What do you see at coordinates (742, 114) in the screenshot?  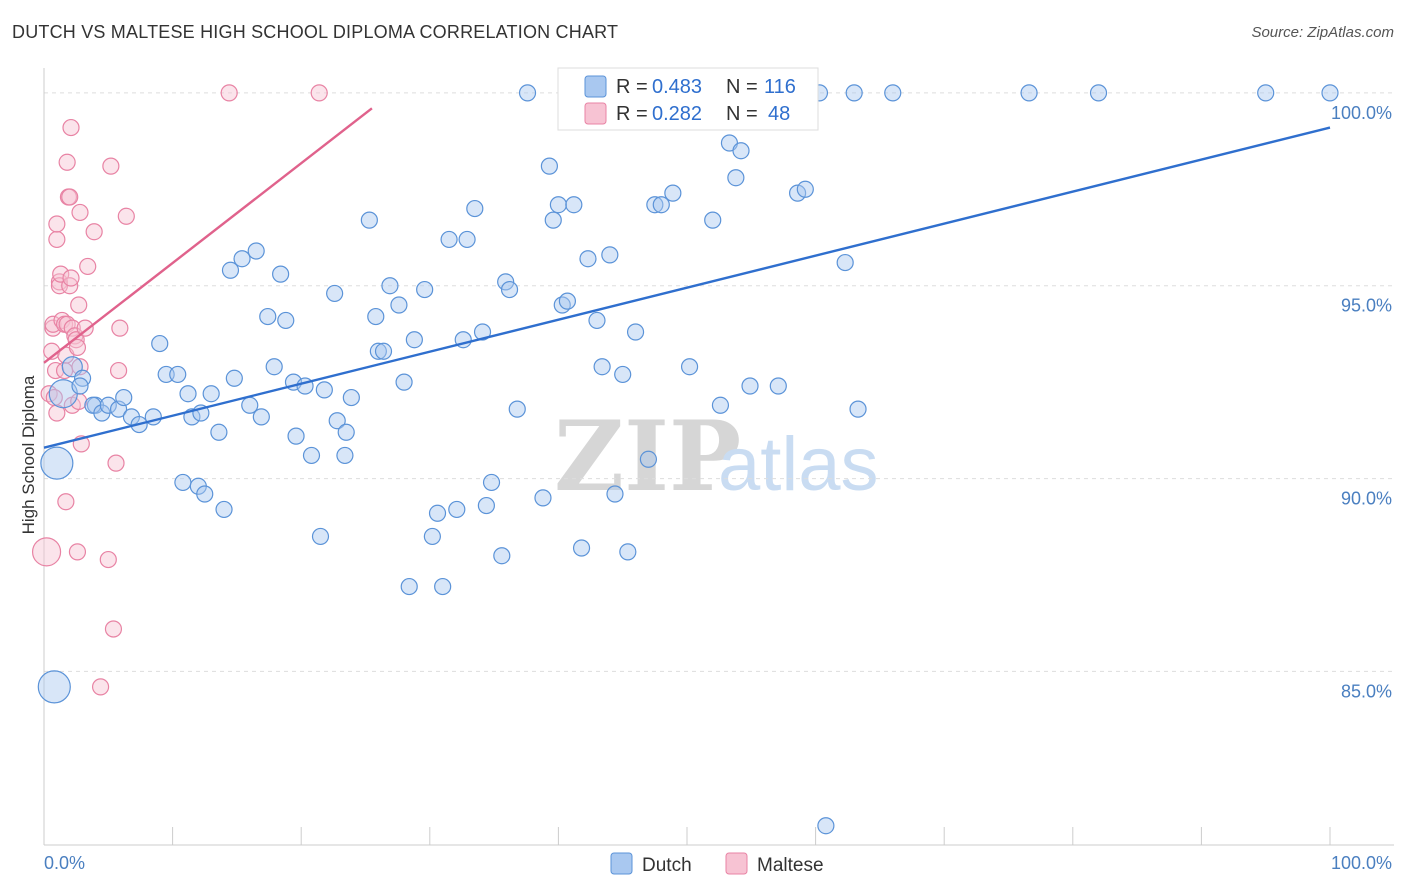 I see `legend-maltese-n-label: N =` at bounding box center [742, 114].